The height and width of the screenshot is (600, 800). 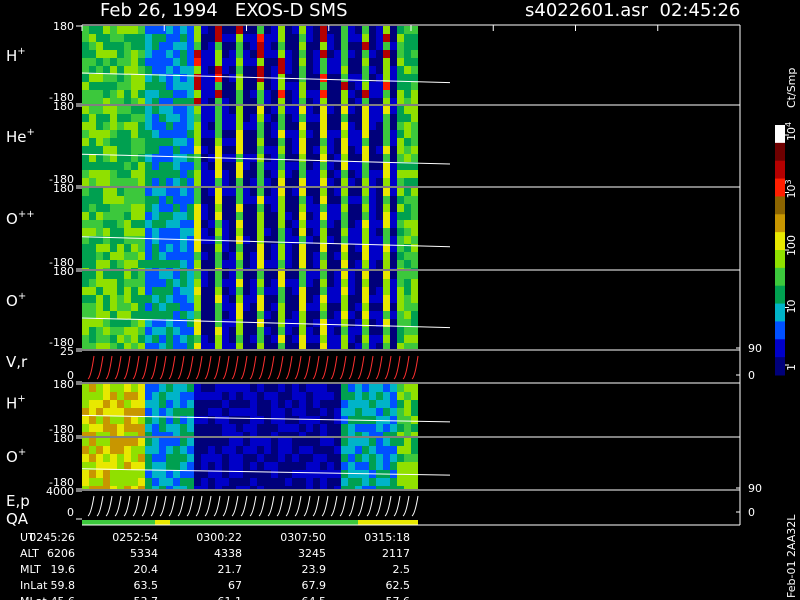 I want to click on y-tick-label: 180, so click(x=63, y=271).